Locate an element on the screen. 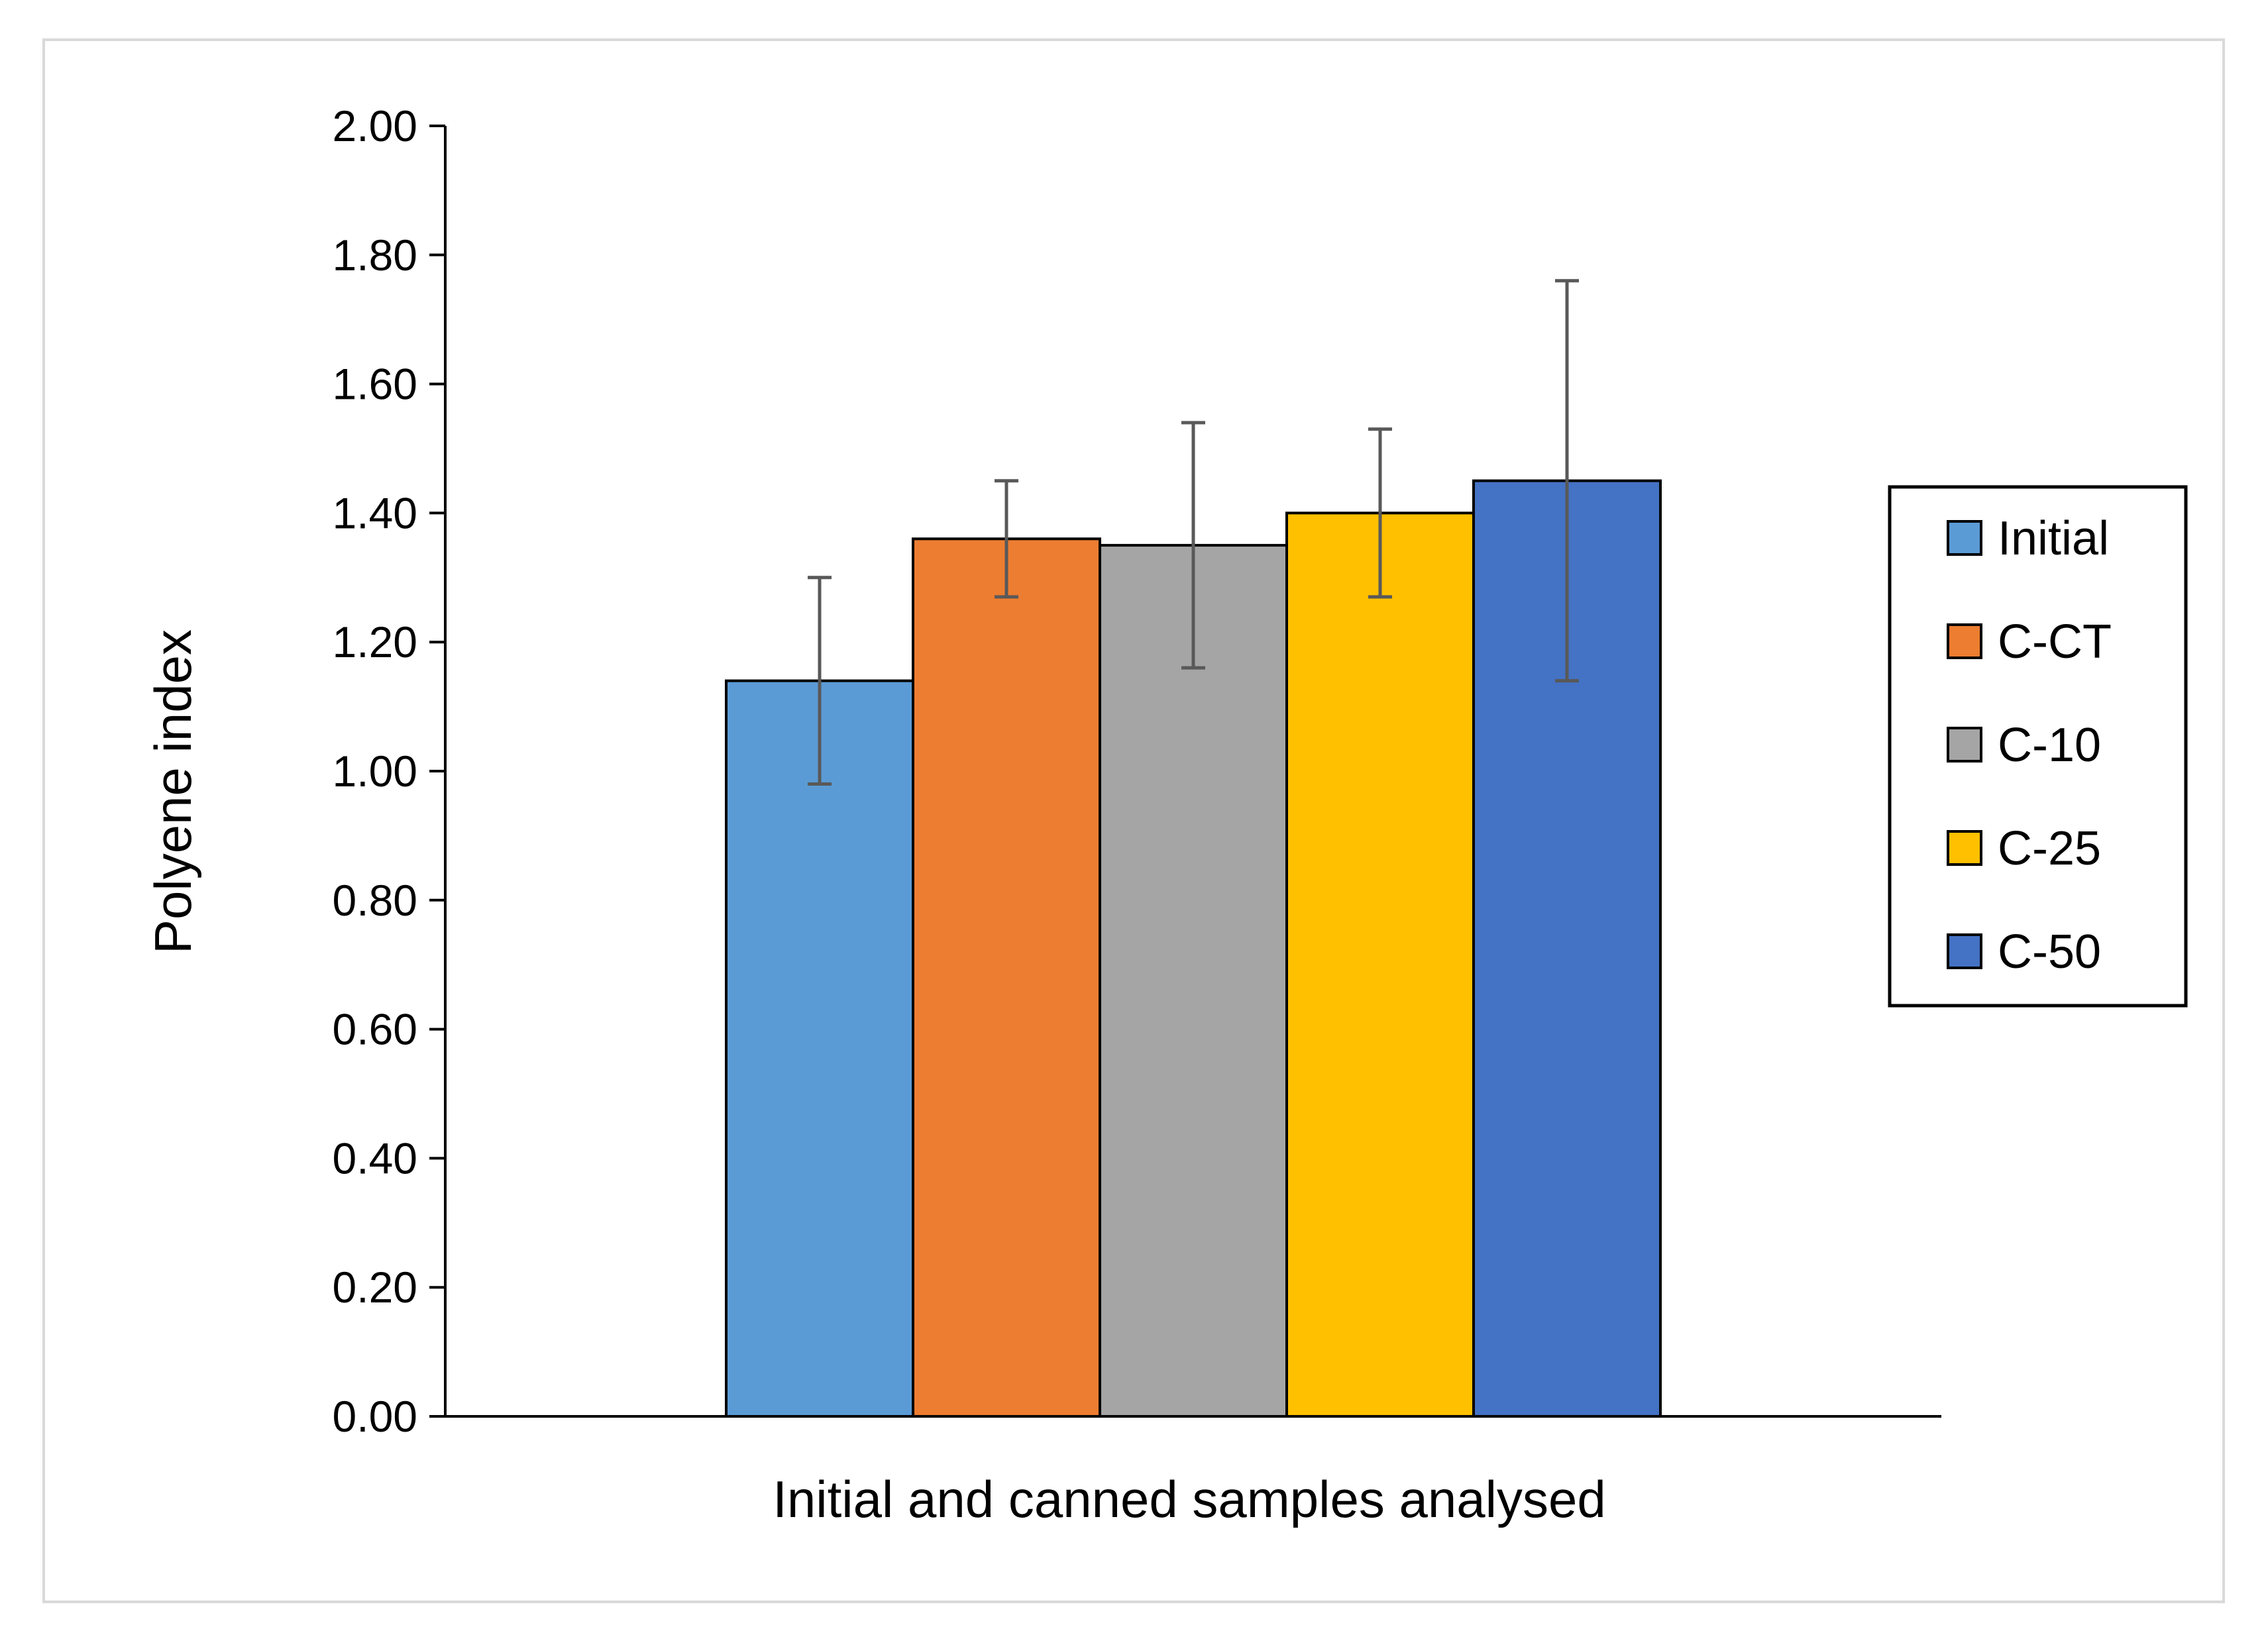 The image size is (2268, 1631). legend-swatch-initial is located at coordinates (1964, 538).